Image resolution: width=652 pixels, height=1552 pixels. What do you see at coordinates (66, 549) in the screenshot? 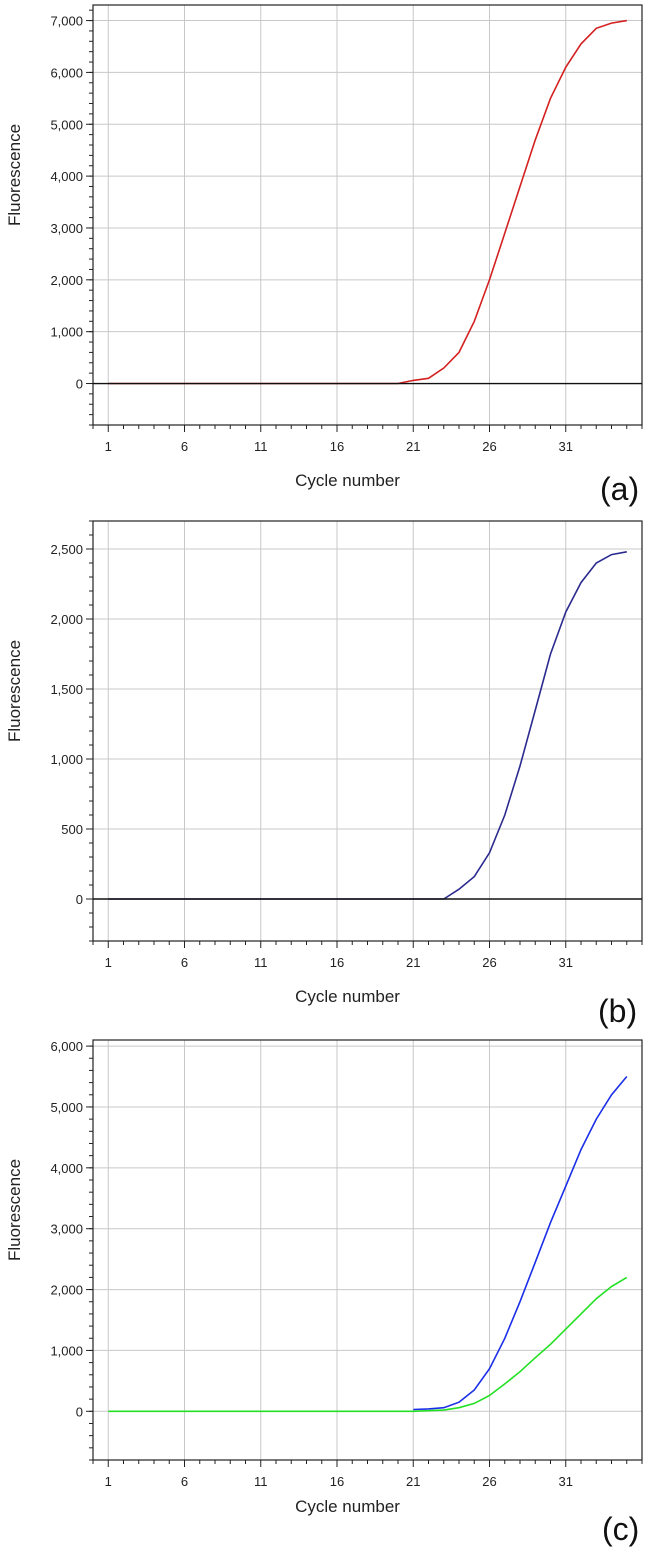
I see `y-tick-label: 2,500` at bounding box center [66, 549].